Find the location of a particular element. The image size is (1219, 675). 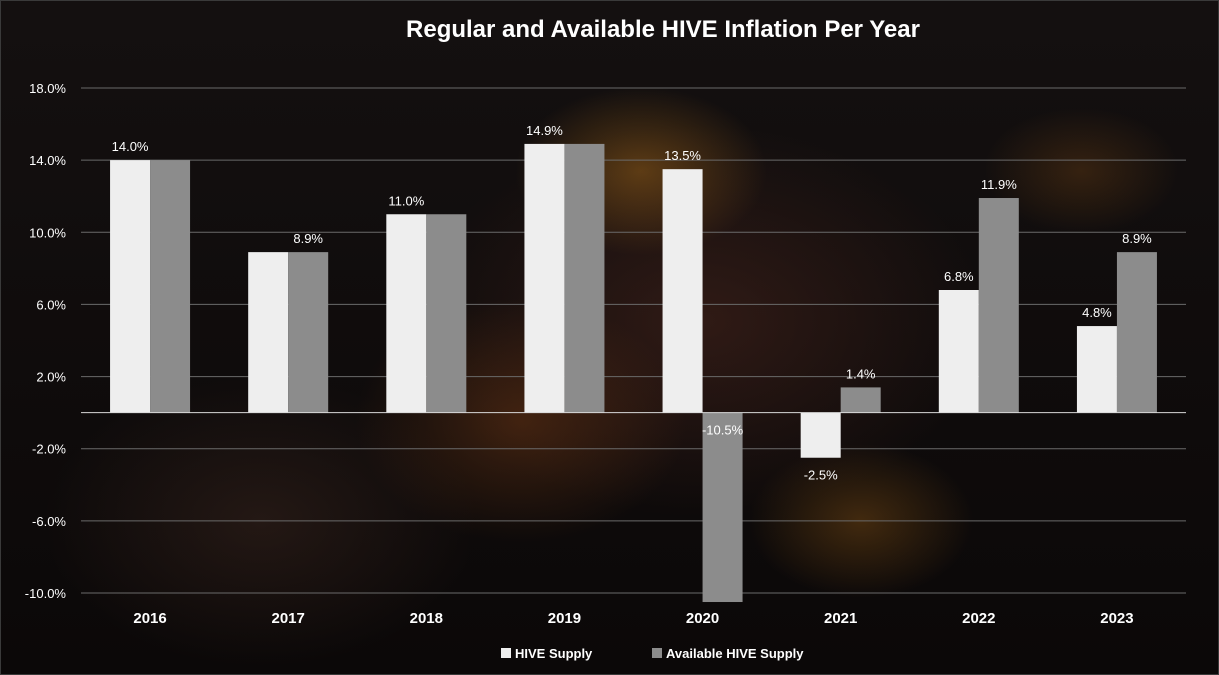

x-tick-label: 2023 is located at coordinates (1116, 618).